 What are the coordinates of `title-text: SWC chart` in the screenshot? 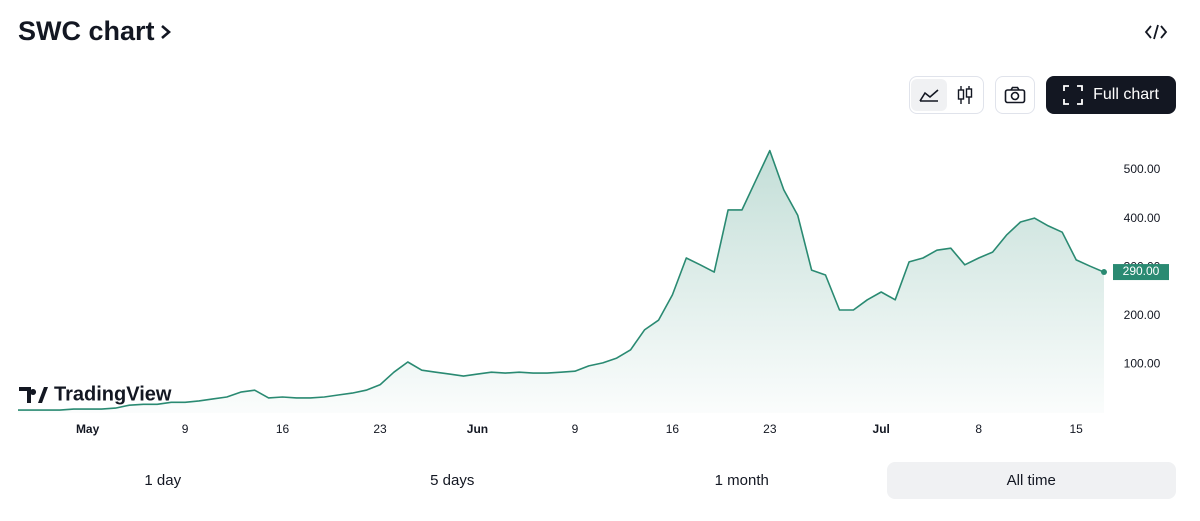 It's located at (86, 31).